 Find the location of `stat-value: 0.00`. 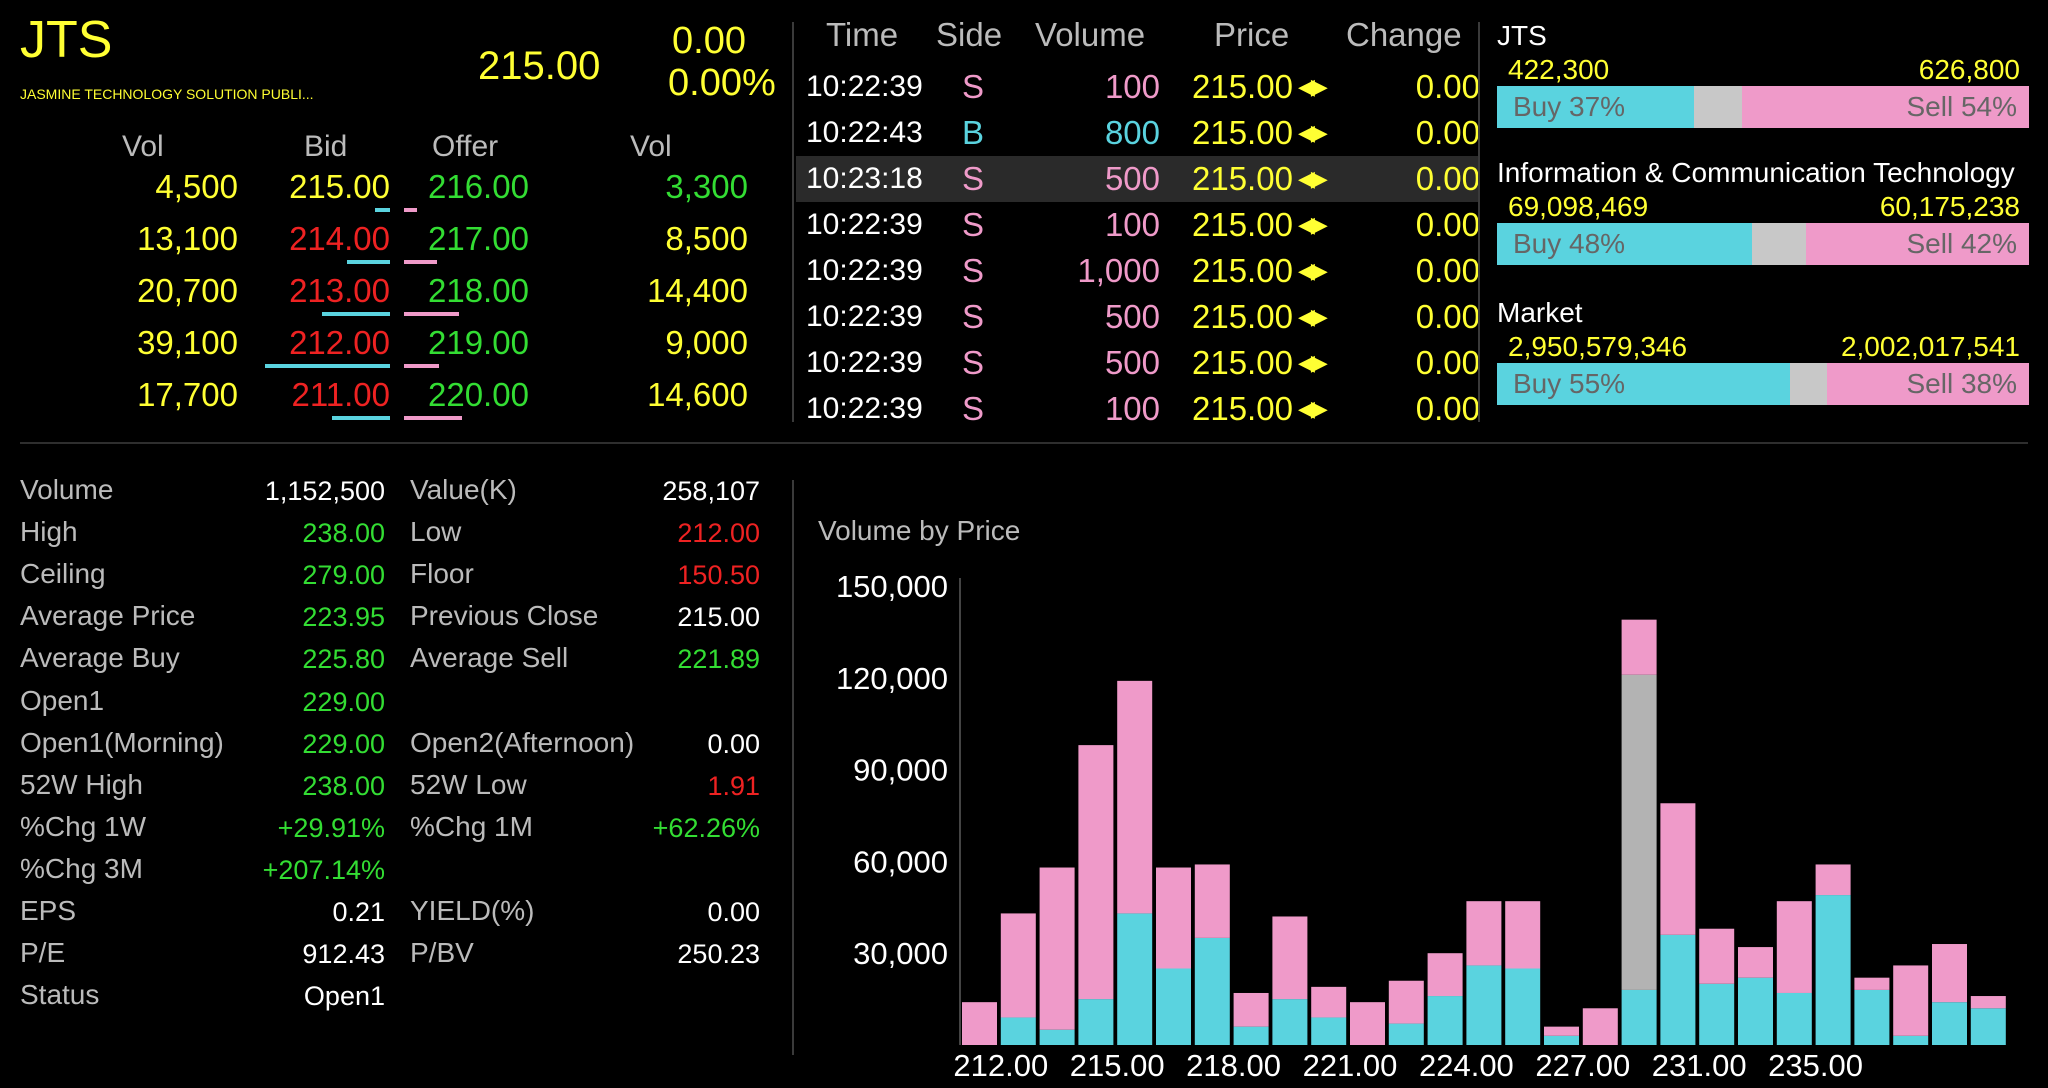

stat-value: 0.00 is located at coordinates (733, 912).